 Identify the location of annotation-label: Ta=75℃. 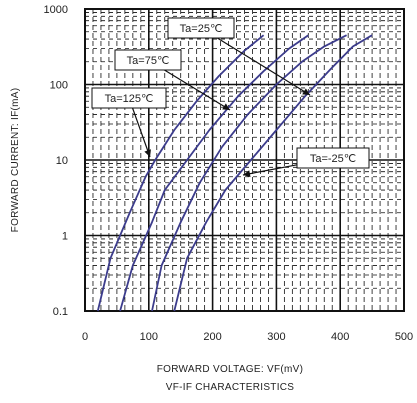
(148, 61).